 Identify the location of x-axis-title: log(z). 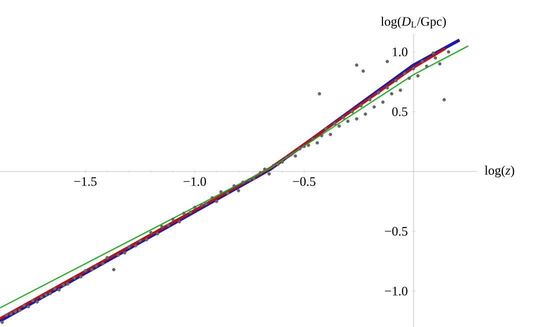
(499, 172).